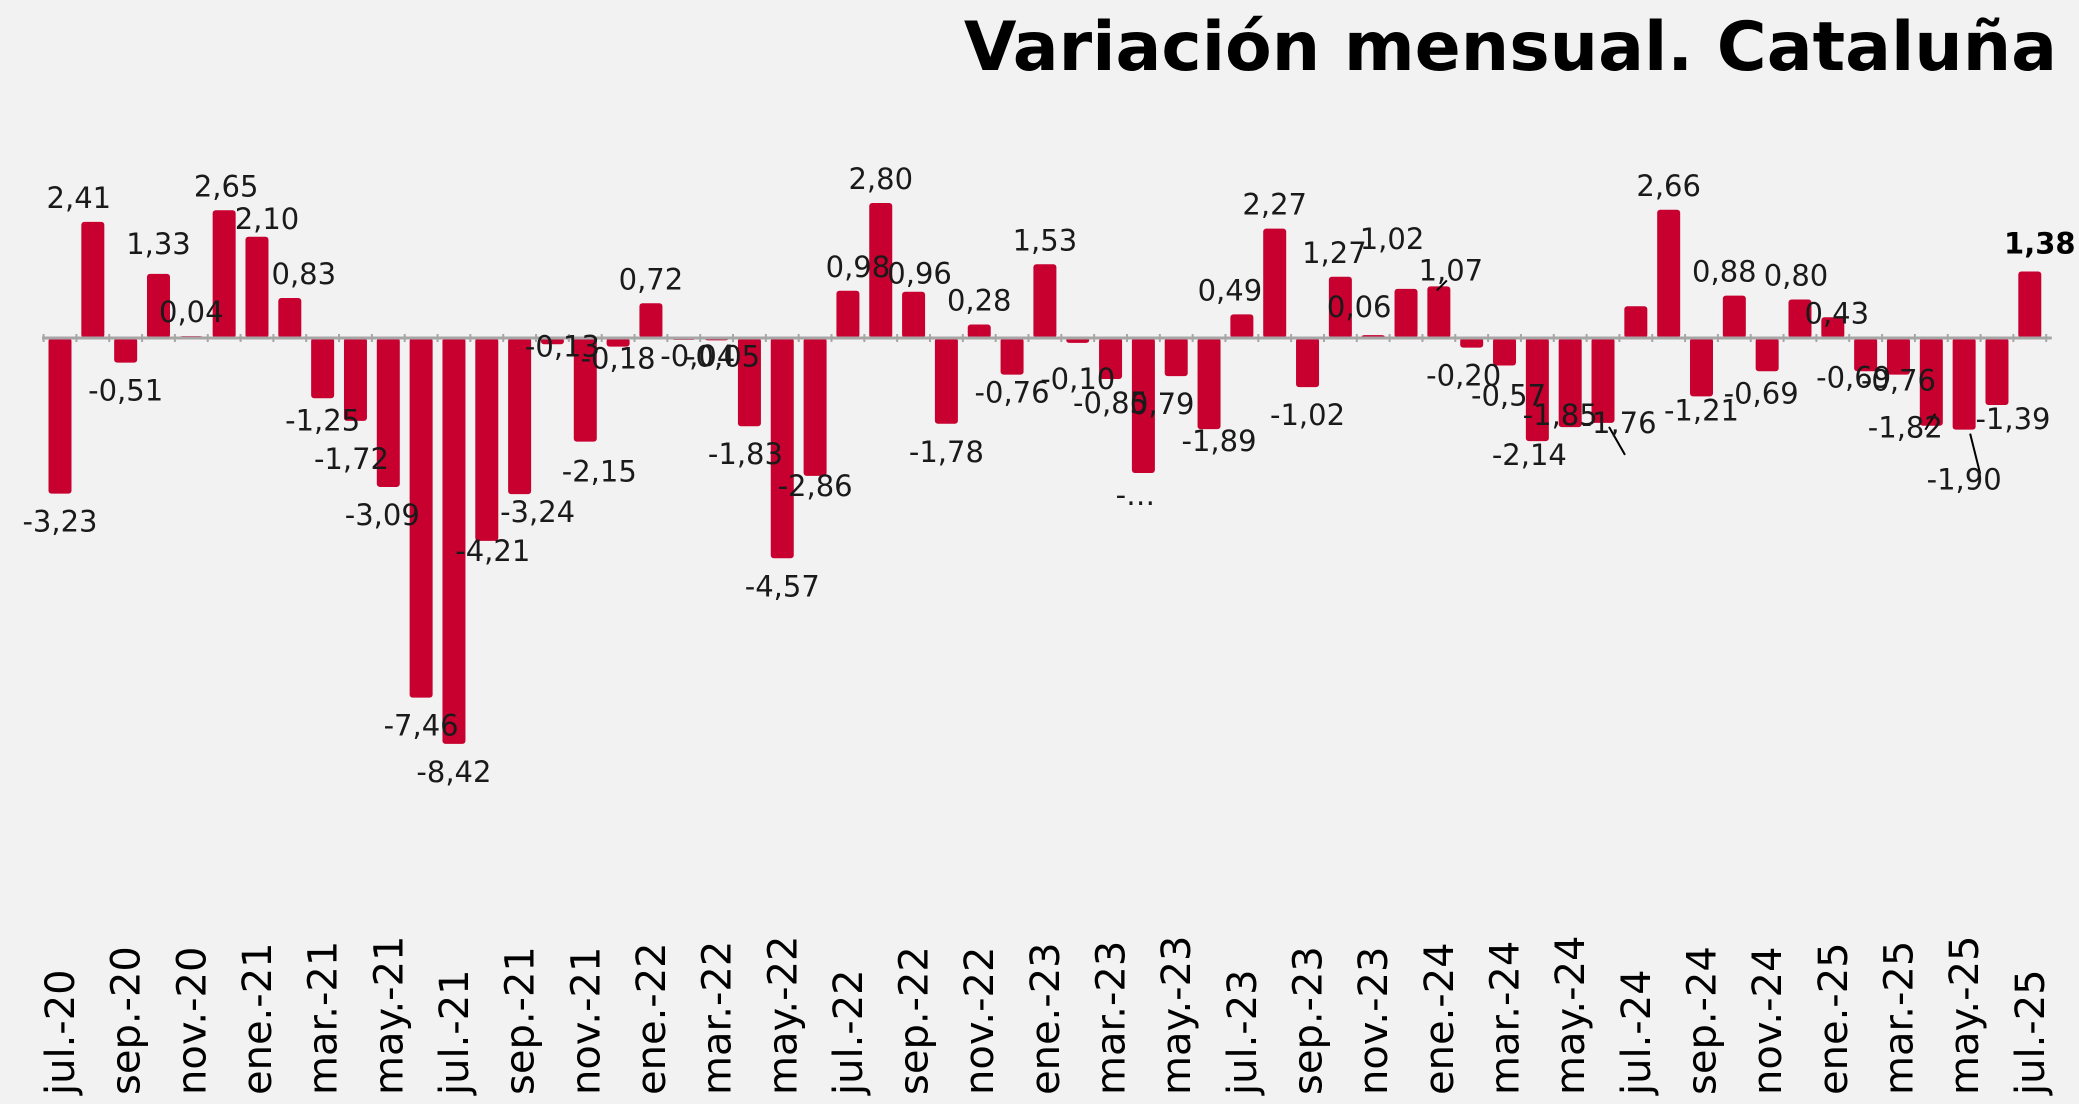  What do you see at coordinates (651, 320) in the screenshot?
I see `bar-ene.-22` at bounding box center [651, 320].